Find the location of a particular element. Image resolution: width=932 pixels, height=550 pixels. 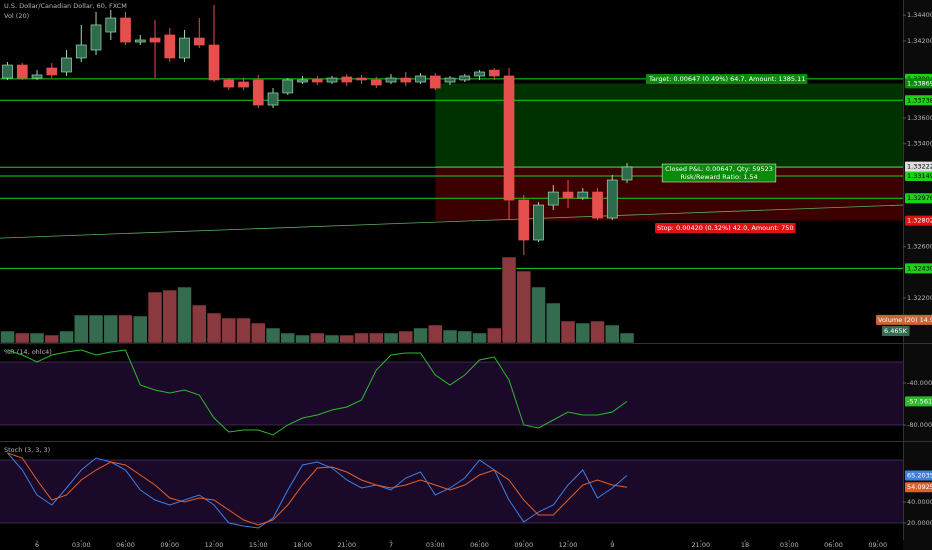

target-price-label-box is located at coordinates (918, 83).